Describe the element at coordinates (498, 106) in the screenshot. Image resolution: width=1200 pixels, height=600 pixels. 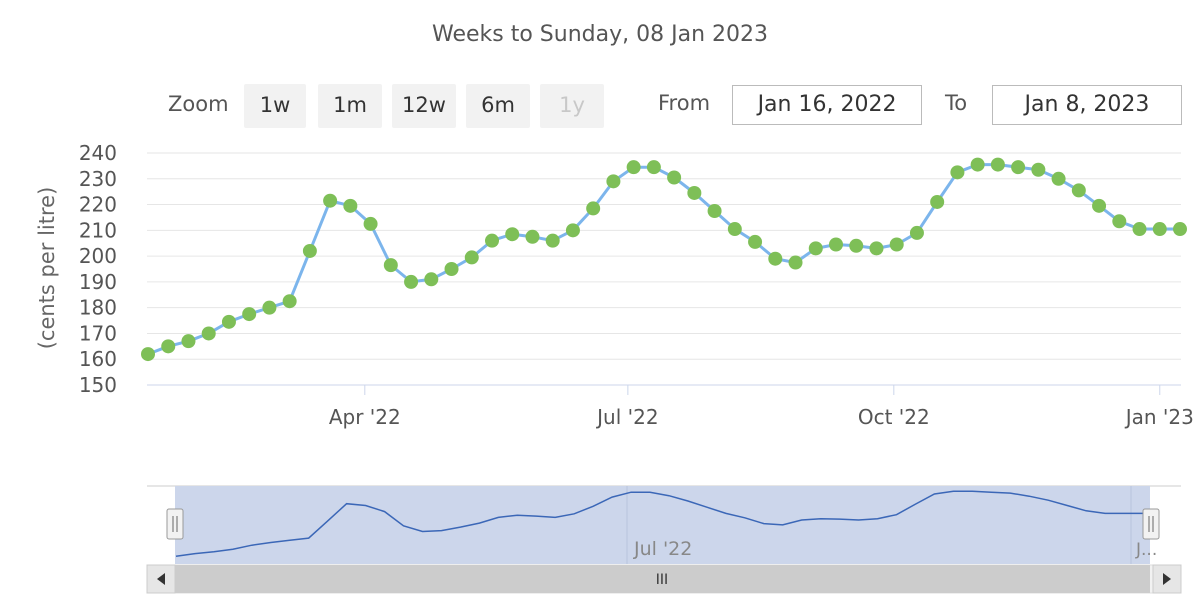
I see `zoom-6m-button: 6m` at that location.